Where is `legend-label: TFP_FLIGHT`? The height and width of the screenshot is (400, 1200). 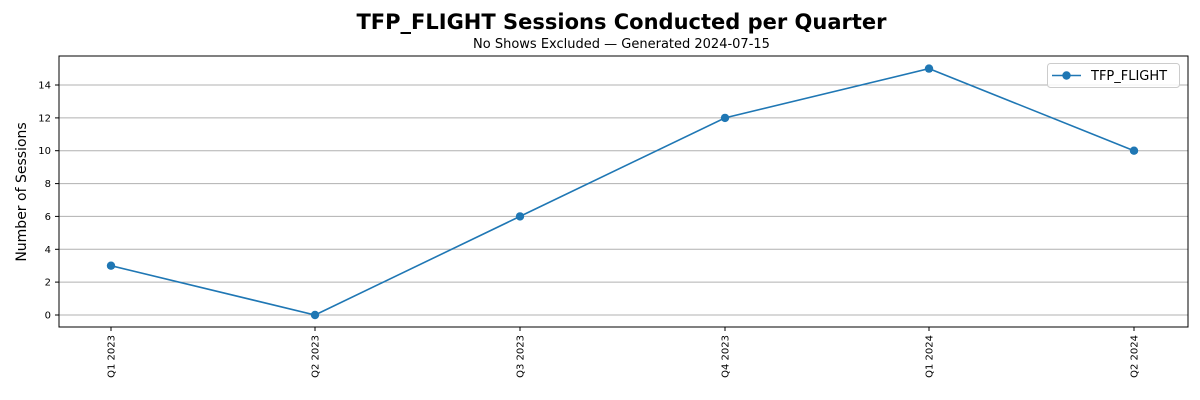
legend-label: TFP_FLIGHT is located at coordinates (1128, 76).